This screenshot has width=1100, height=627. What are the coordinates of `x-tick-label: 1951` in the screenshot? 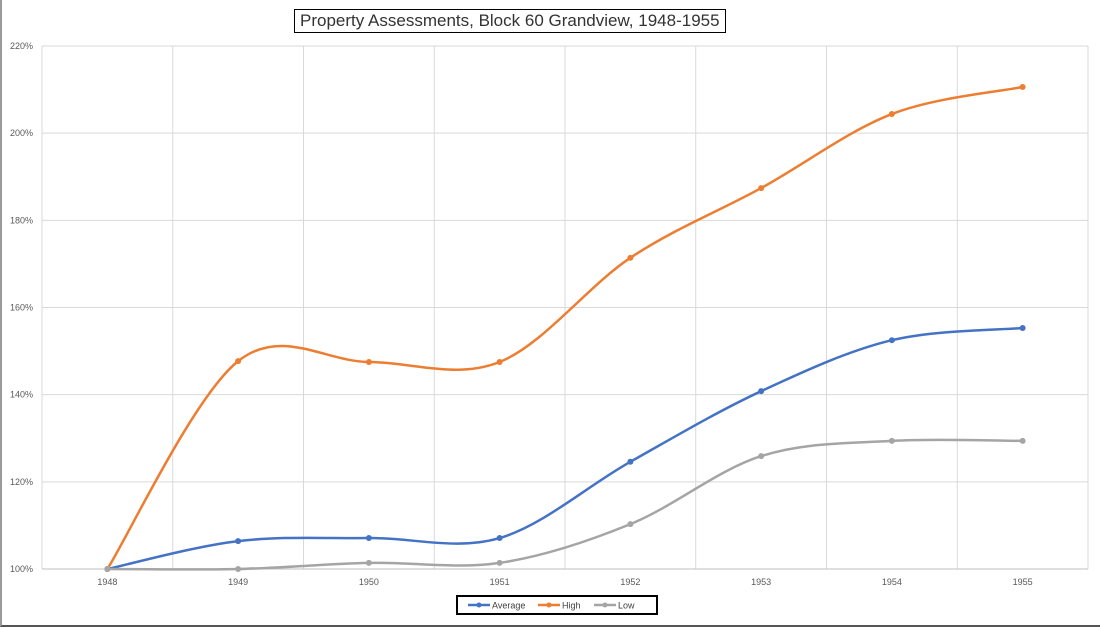 It's located at (500, 582).